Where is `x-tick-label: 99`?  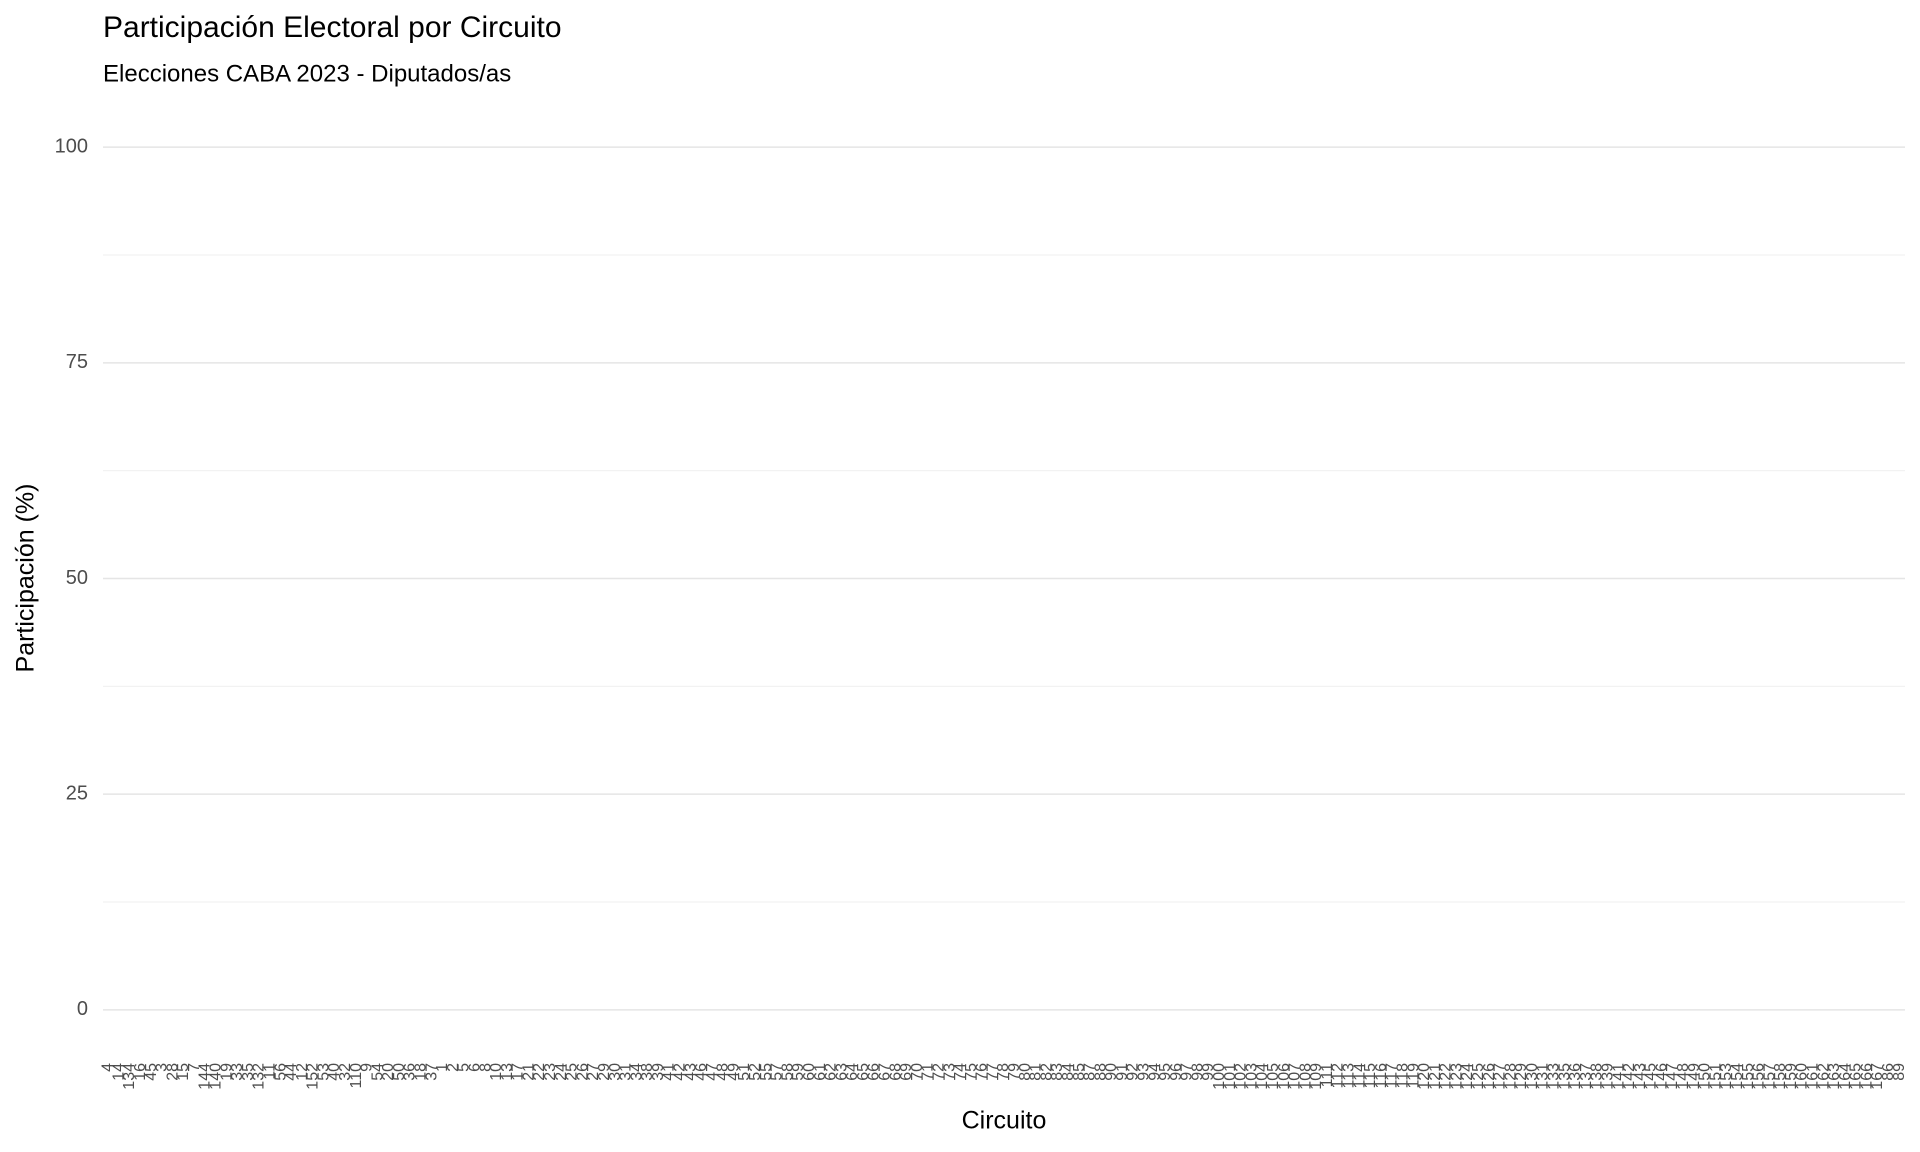
x-tick-label: 99 is located at coordinates (1208, 1072).